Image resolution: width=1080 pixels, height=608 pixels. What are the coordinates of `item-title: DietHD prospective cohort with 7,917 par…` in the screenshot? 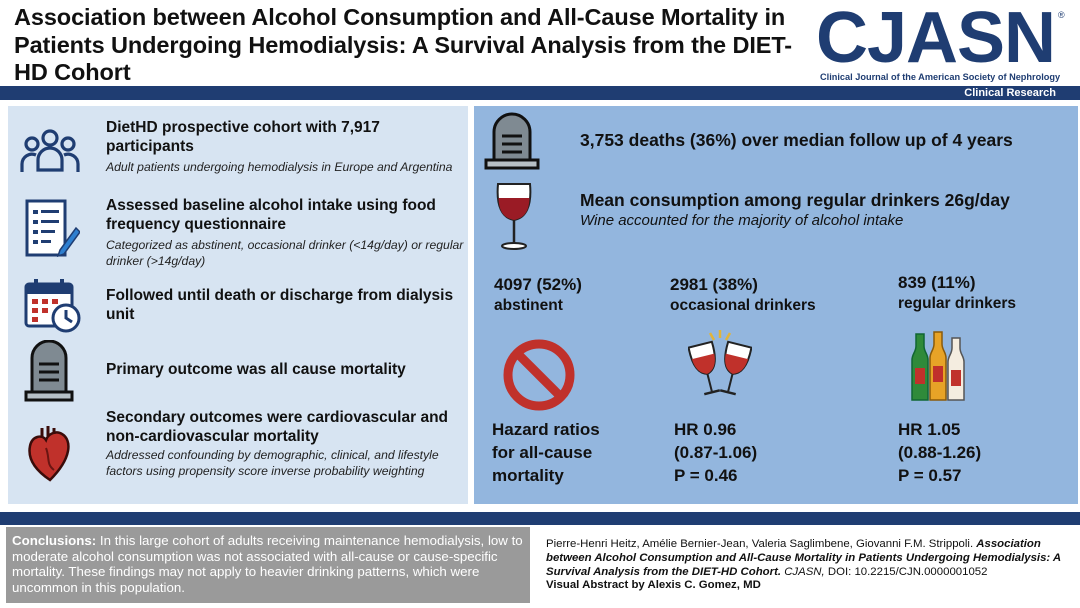 It's located at (243, 137).